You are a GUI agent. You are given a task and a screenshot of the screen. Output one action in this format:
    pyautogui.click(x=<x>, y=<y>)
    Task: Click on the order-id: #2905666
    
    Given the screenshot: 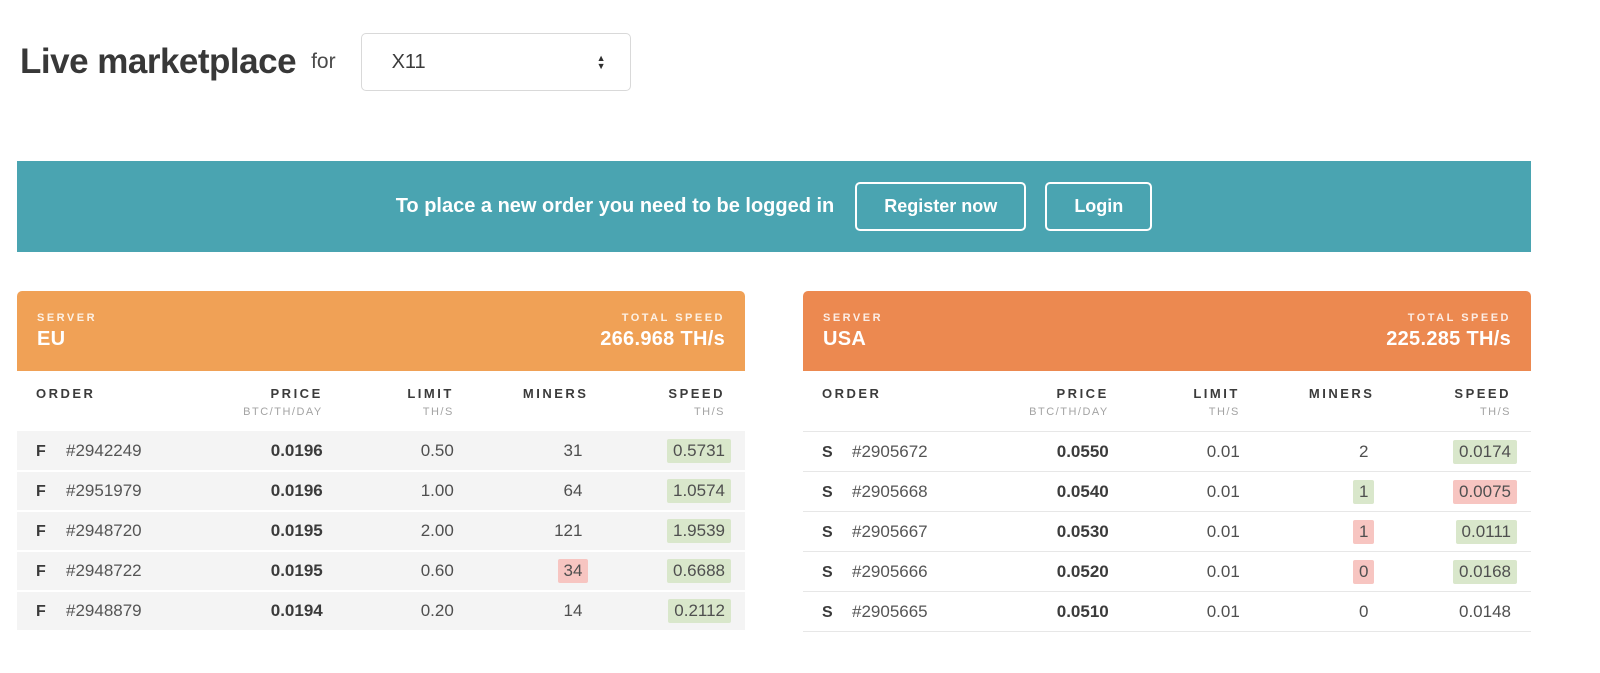 What is the action you would take?
    pyautogui.click(x=890, y=571)
    